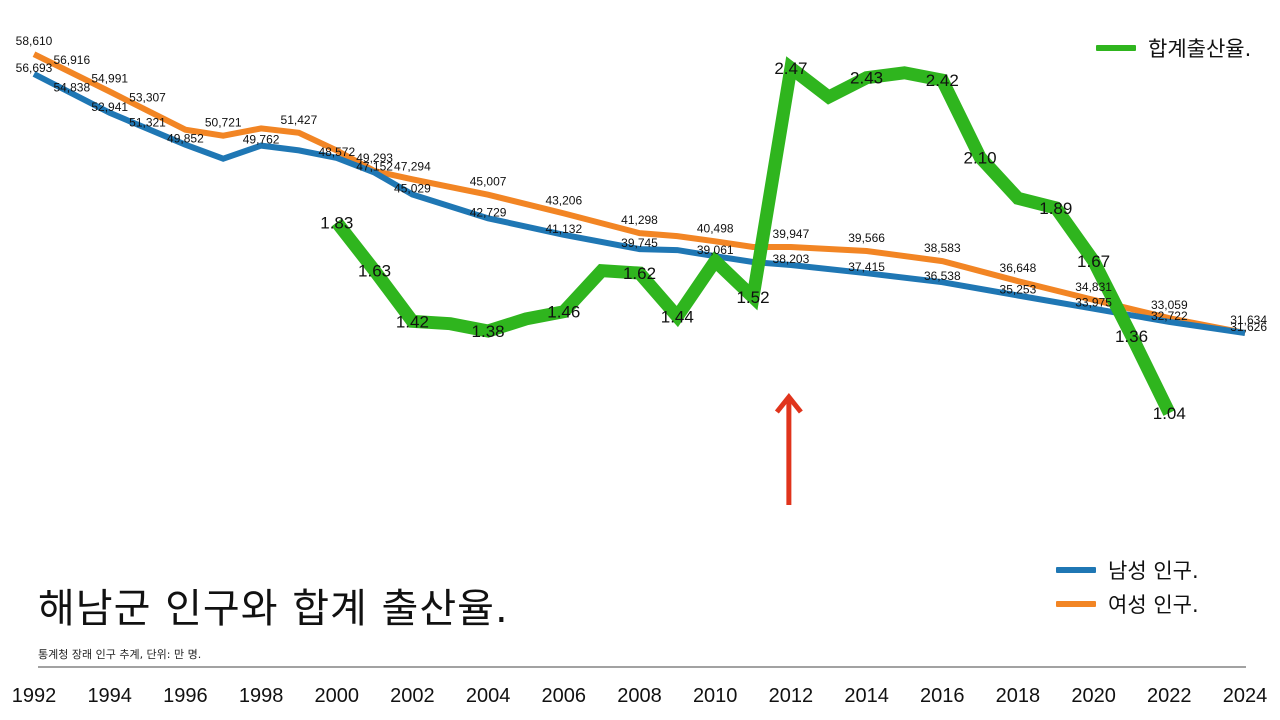 The width and height of the screenshot is (1280, 720). I want to click on male-data-label: 47,152, so click(374, 167).